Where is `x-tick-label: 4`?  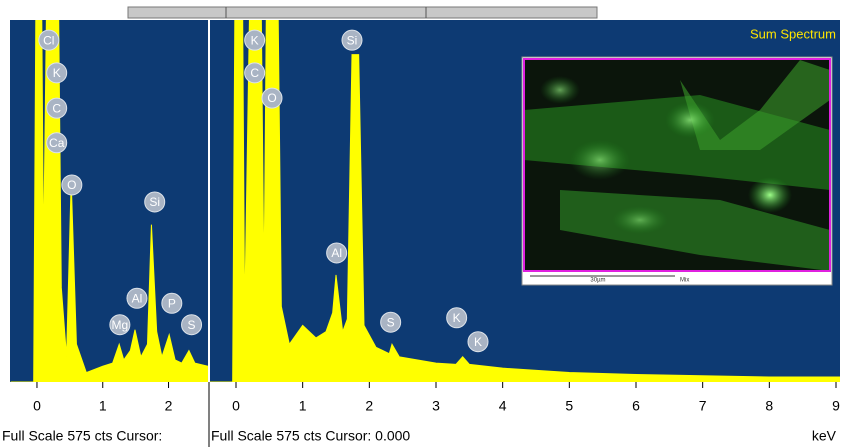 x-tick-label: 4 is located at coordinates (503, 406).